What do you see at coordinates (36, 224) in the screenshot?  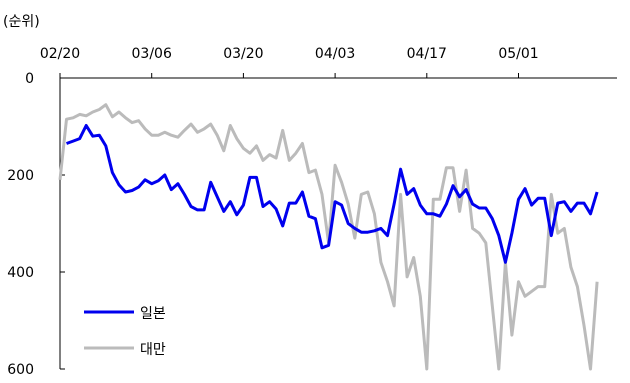 I see `y-axis: 0 200 400 600` at bounding box center [36, 224].